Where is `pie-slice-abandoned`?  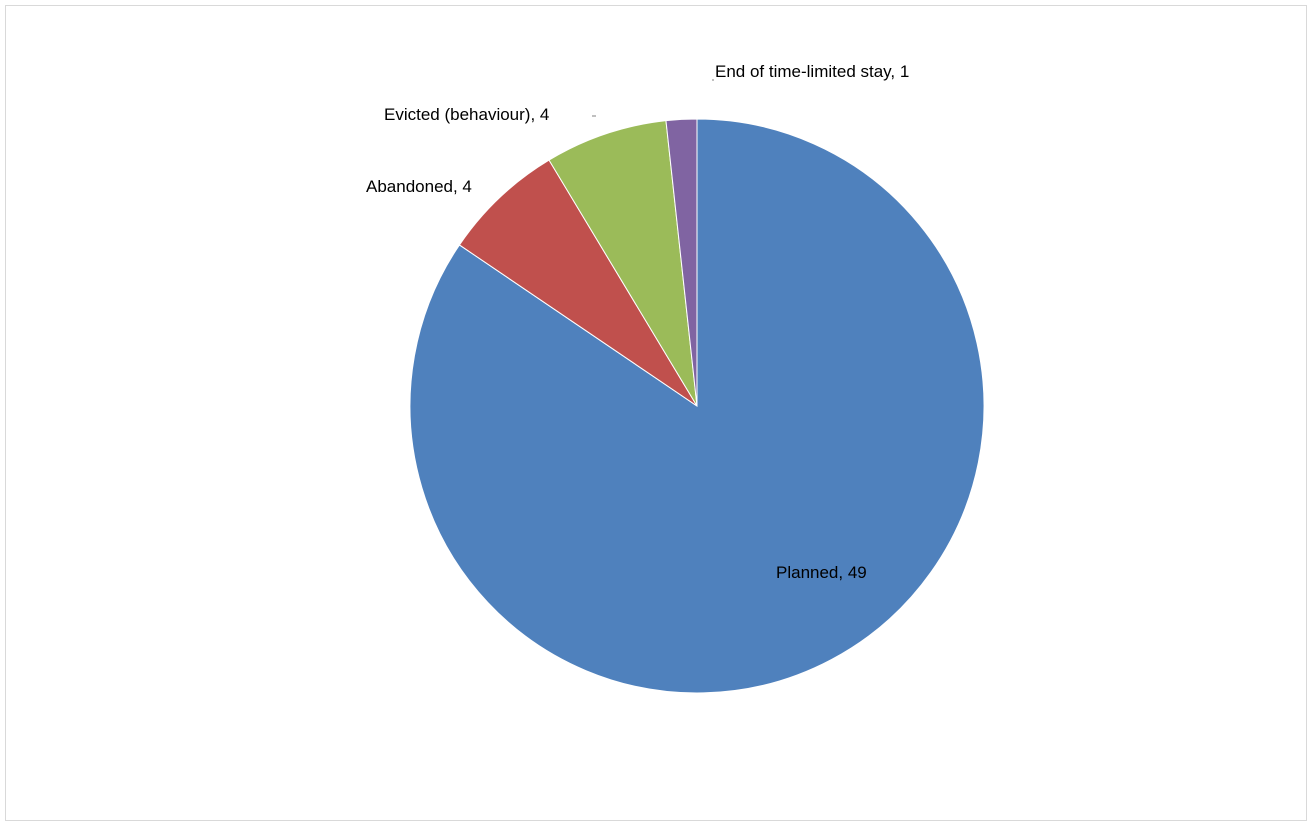
pie-slice-abandoned is located at coordinates (578, 283).